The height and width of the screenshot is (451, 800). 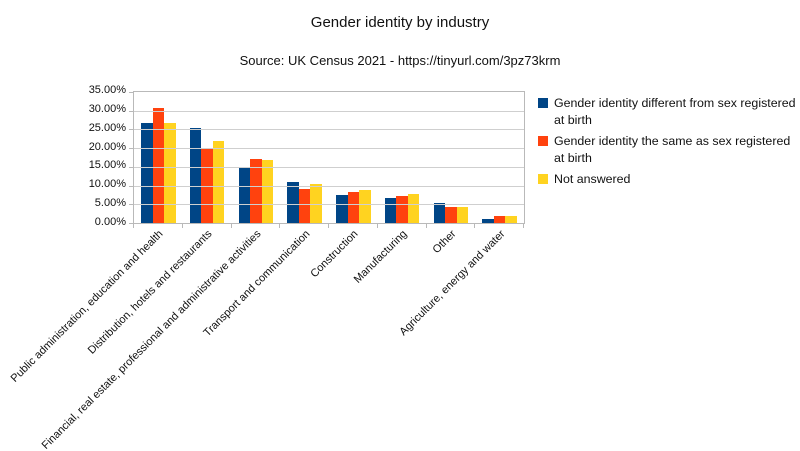 What do you see at coordinates (592, 179) in the screenshot?
I see `legend-label: Not answered` at bounding box center [592, 179].